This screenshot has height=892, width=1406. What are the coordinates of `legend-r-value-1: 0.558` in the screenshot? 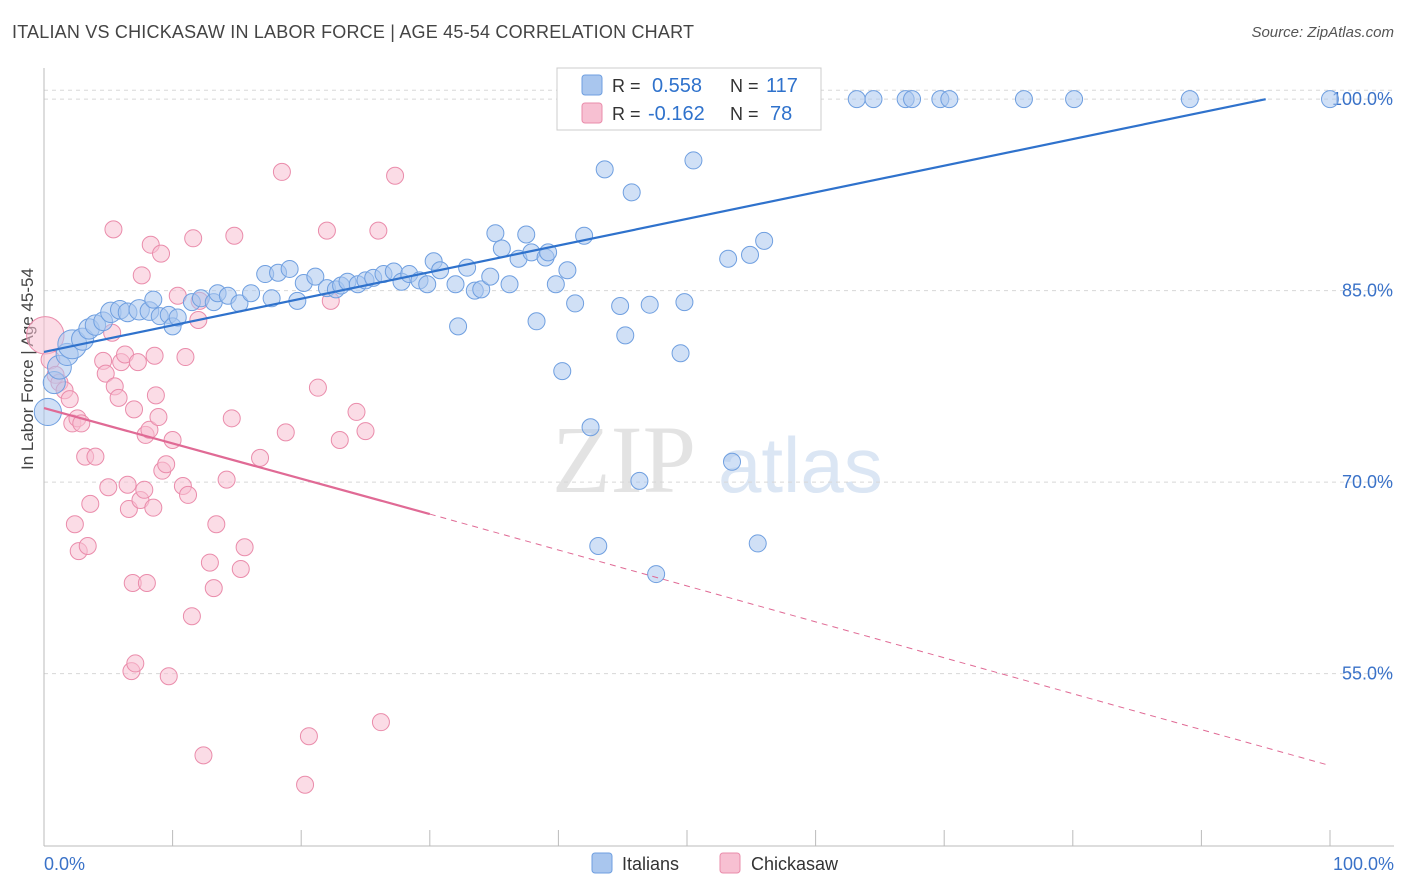 It's located at (677, 86).